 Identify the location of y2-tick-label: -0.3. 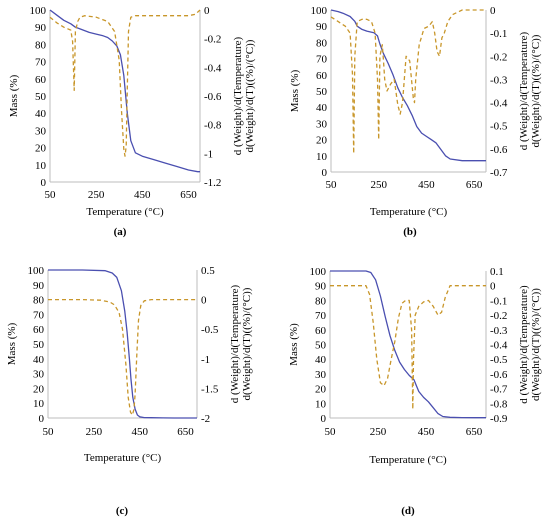
(499, 80).